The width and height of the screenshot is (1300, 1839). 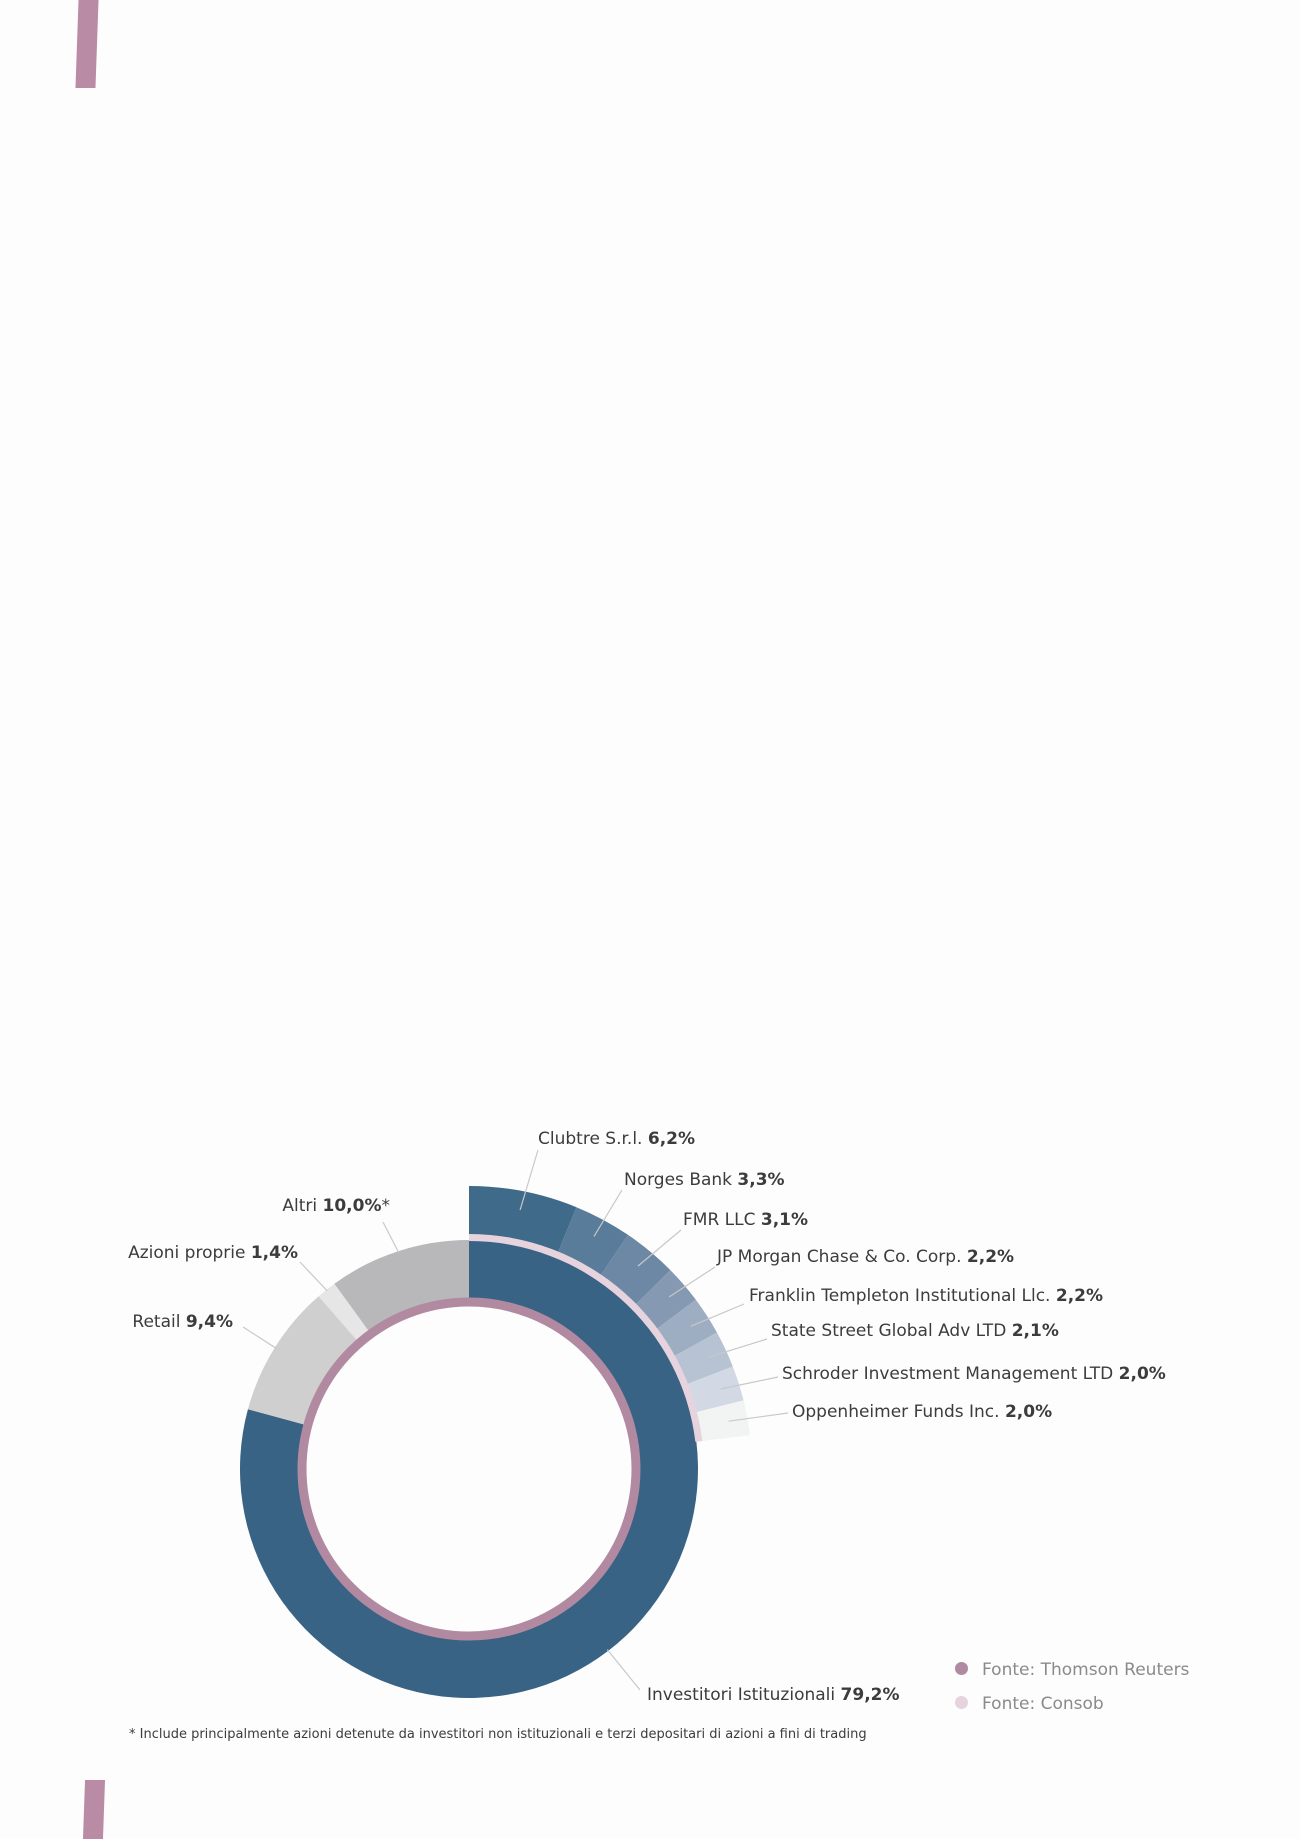 I want to click on label-name-schroder-investment-management-ltd: Schroder Investment Management LTD, so click(x=950, y=1374).